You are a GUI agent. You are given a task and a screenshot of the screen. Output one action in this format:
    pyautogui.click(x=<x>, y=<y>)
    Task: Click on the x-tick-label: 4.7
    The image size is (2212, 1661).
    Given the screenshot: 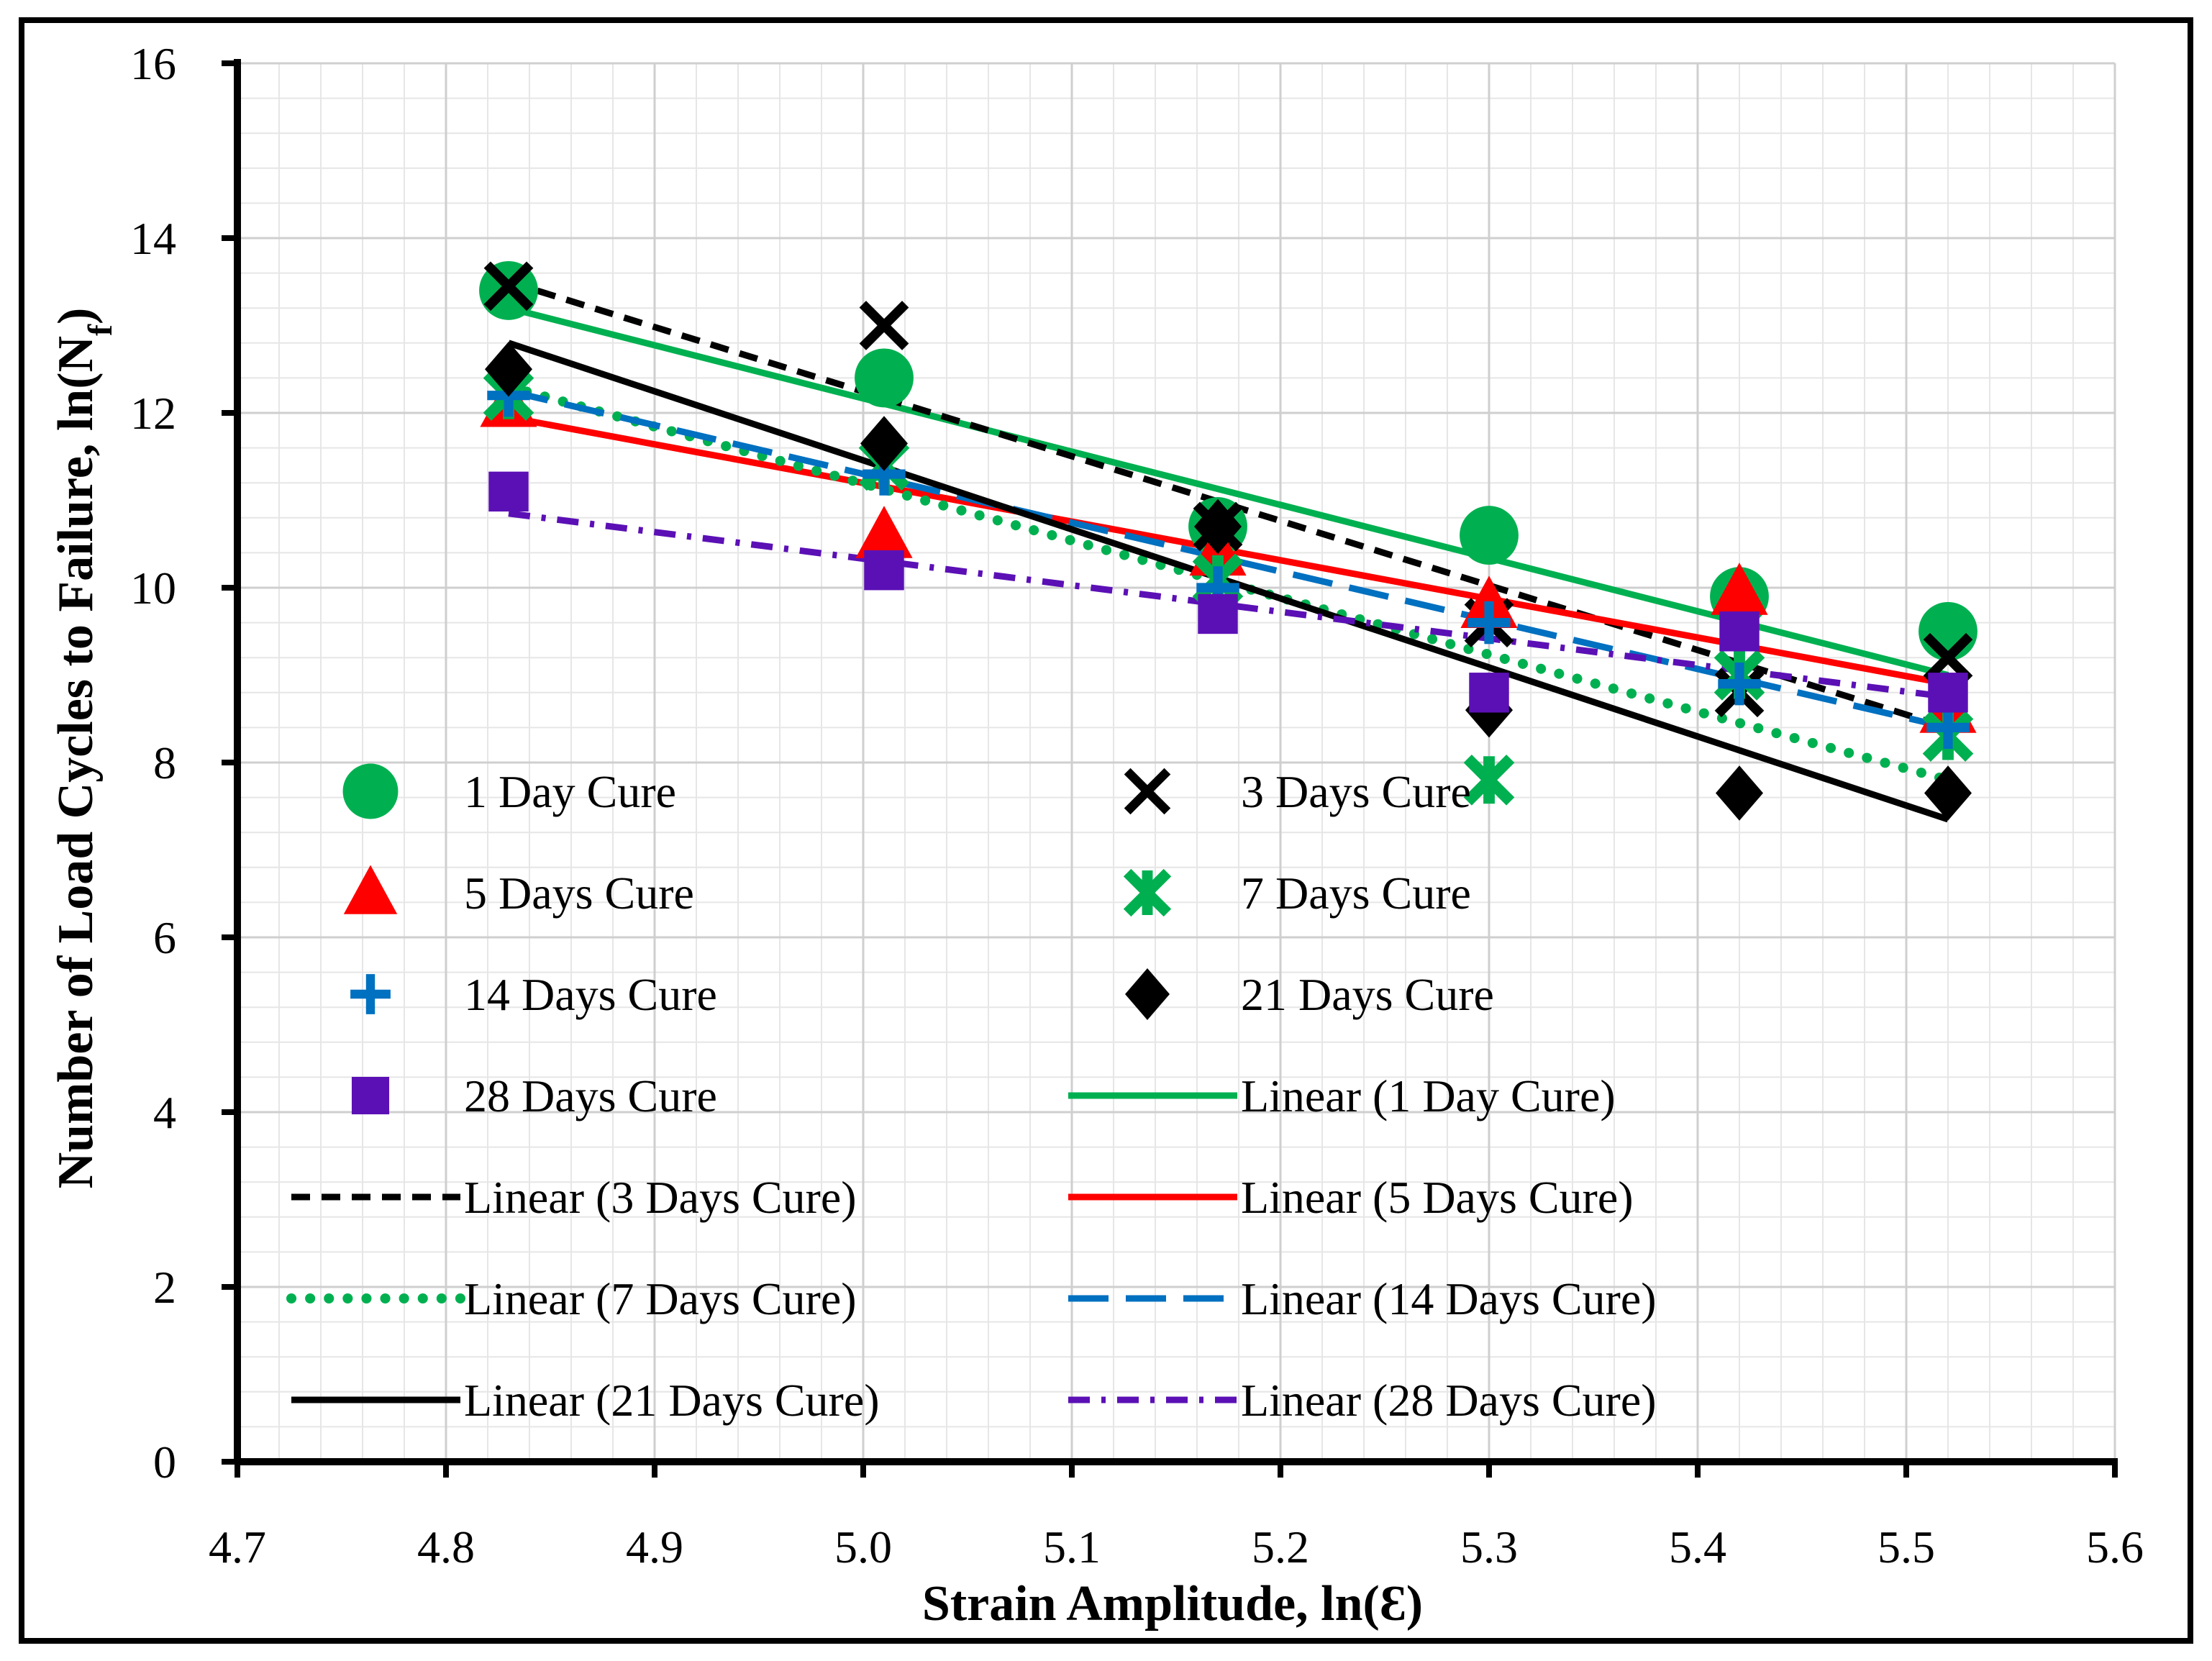 What is the action you would take?
    pyautogui.click(x=237, y=1547)
    